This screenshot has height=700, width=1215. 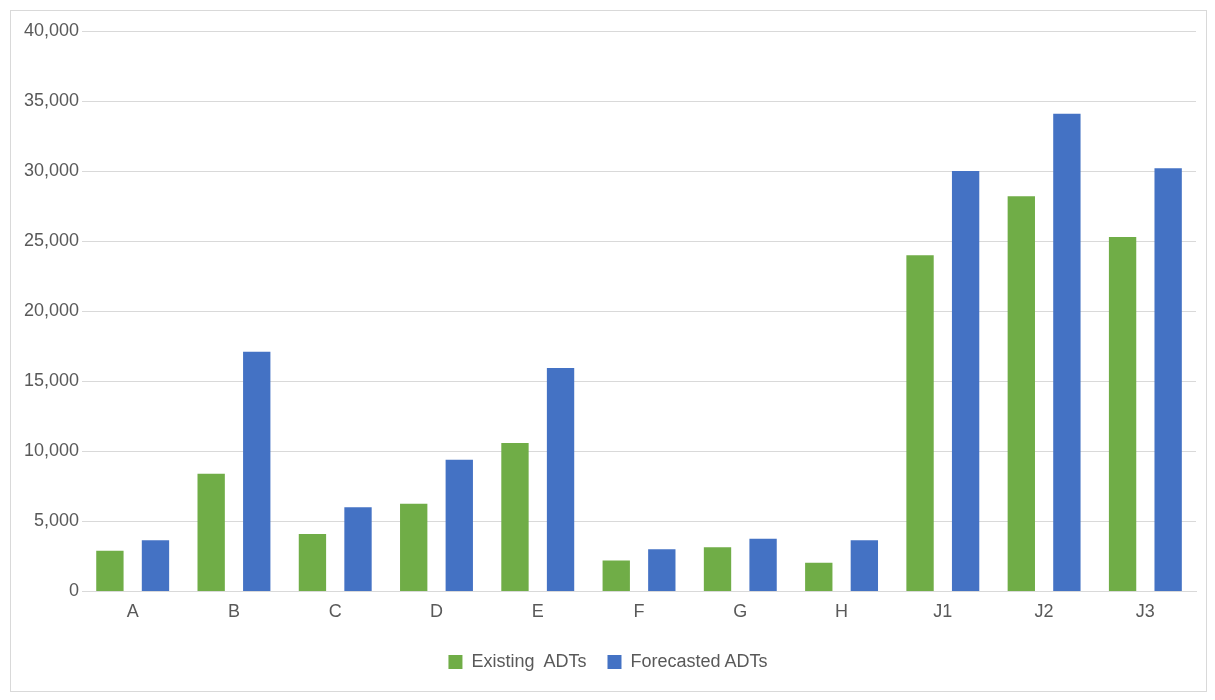 What do you see at coordinates (842, 611) in the screenshot?
I see `x-tick-label: H` at bounding box center [842, 611].